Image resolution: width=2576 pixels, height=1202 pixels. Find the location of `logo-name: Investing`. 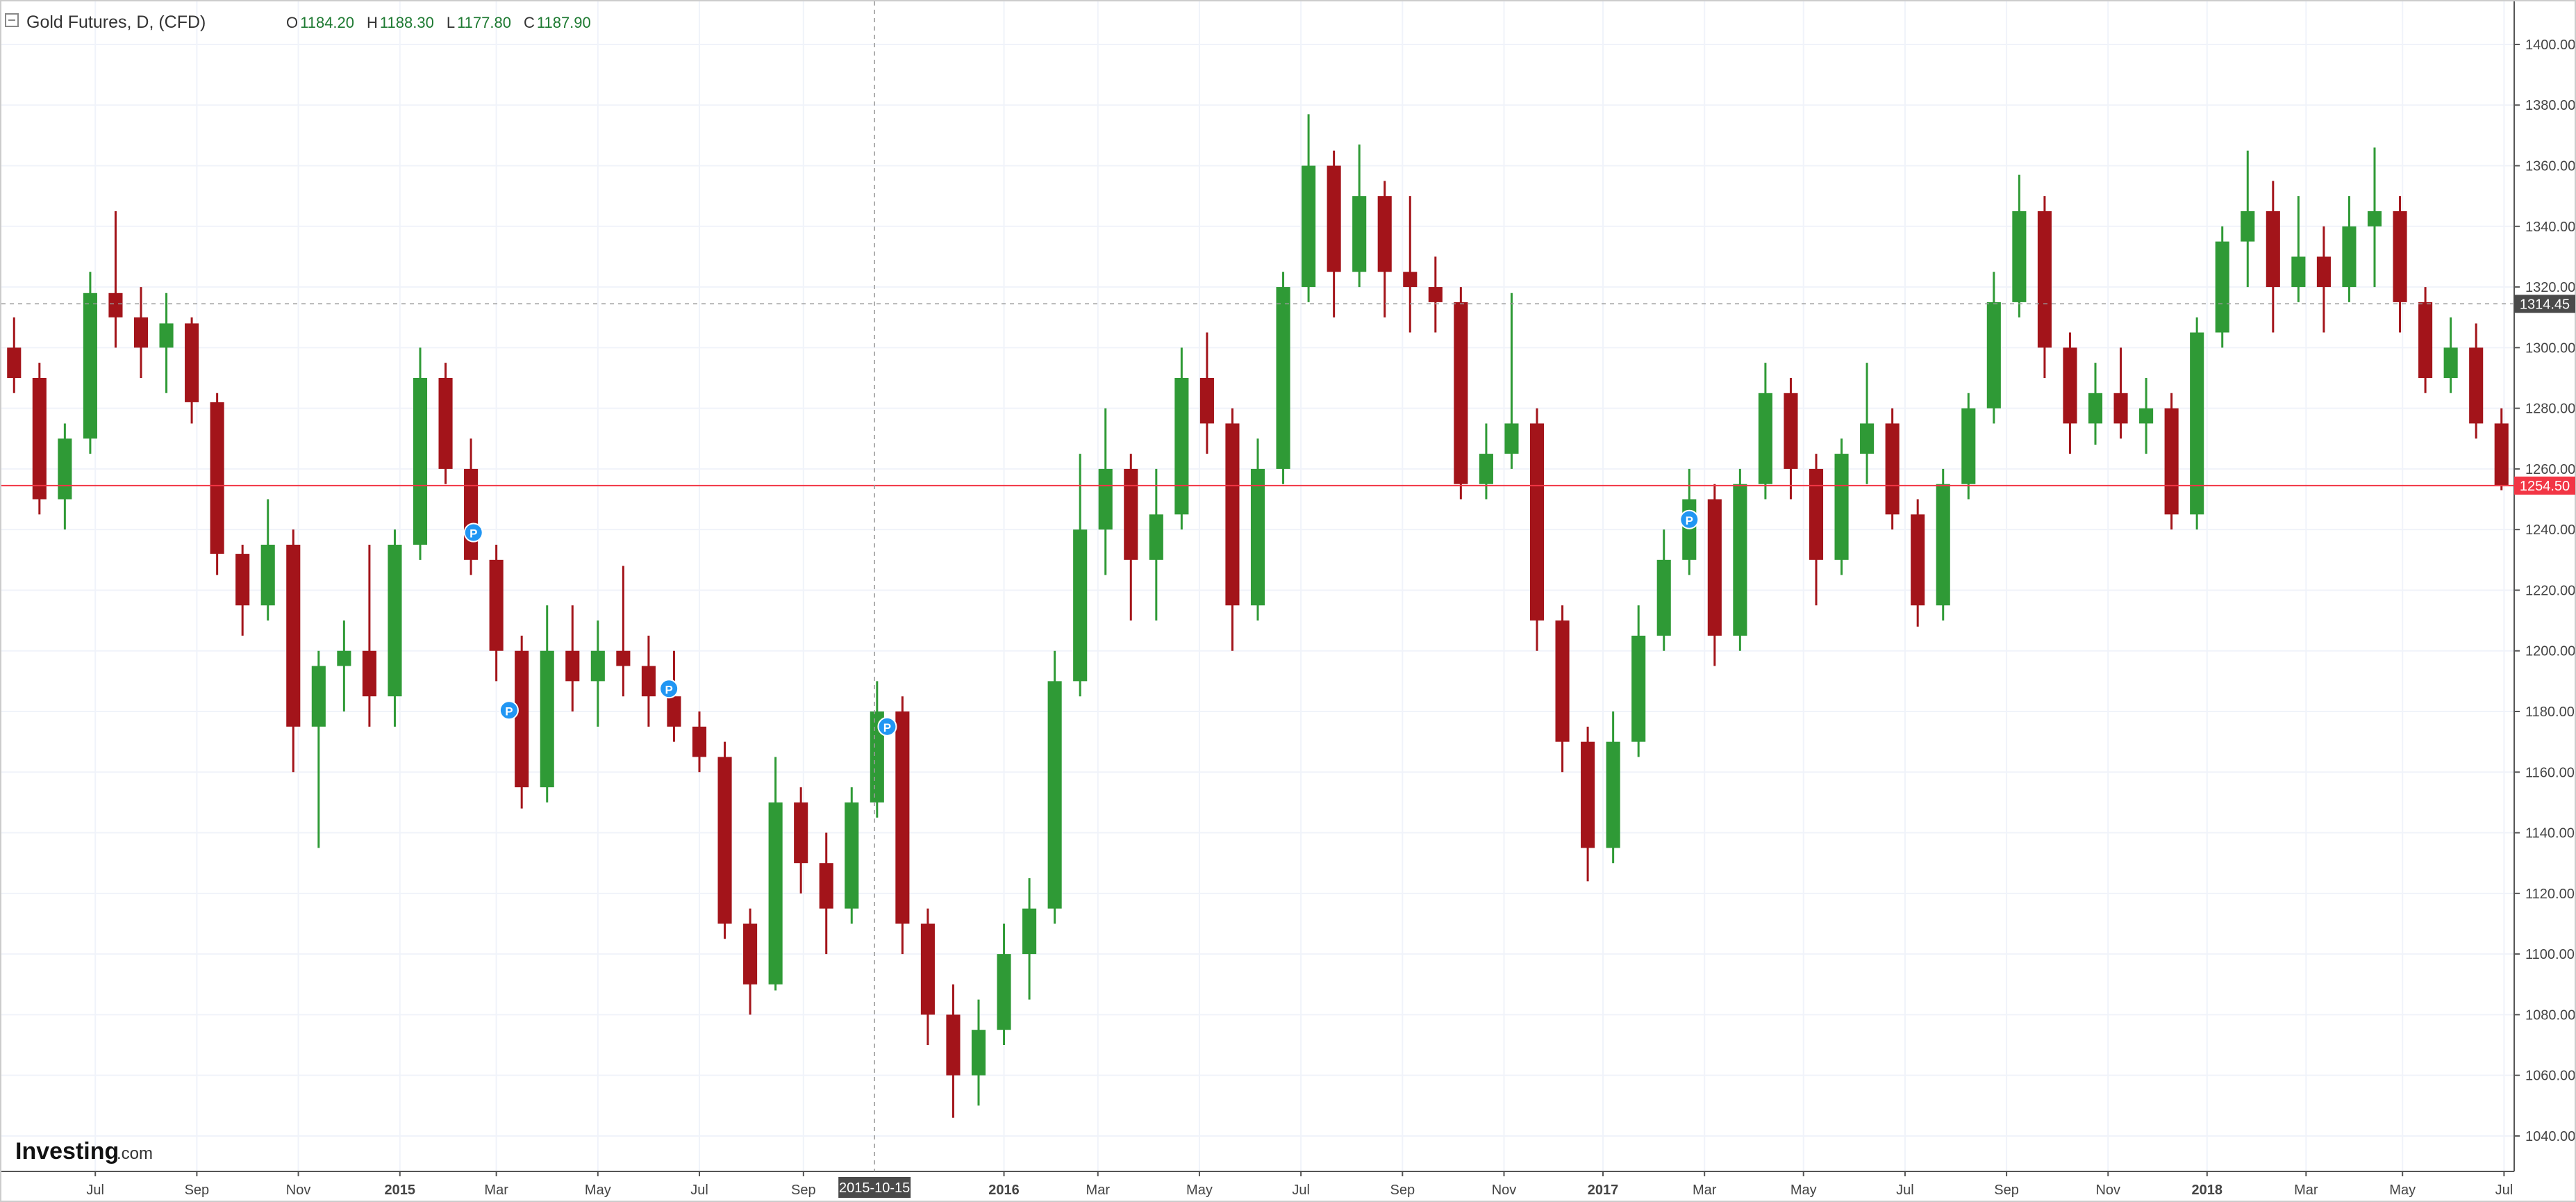

logo-name: Investing is located at coordinates (67, 1151).